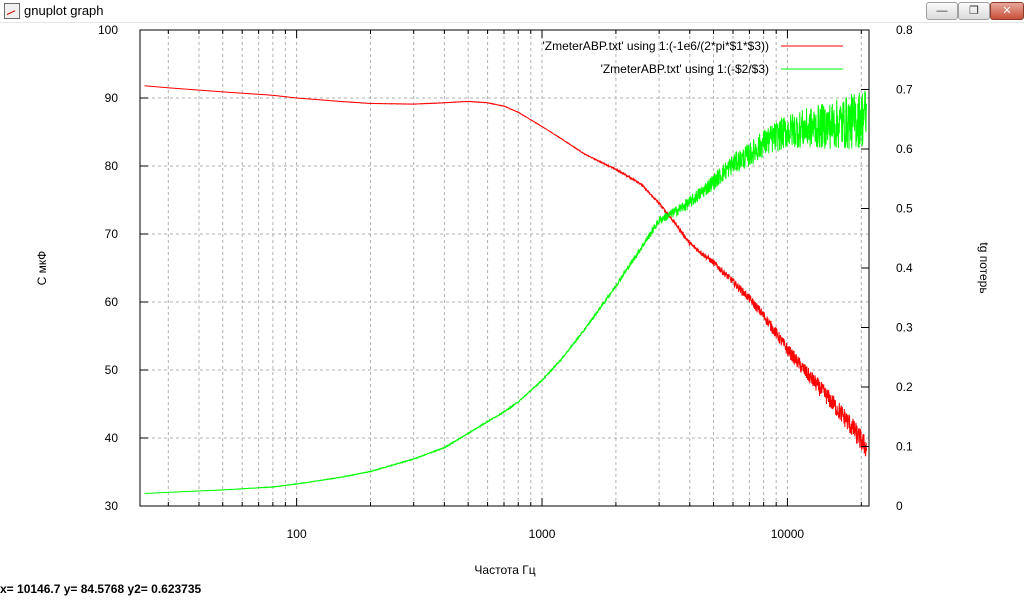 The width and height of the screenshot is (1024, 600). What do you see at coordinates (904, 328) in the screenshot?
I see `y2-tick-label: 0.3` at bounding box center [904, 328].